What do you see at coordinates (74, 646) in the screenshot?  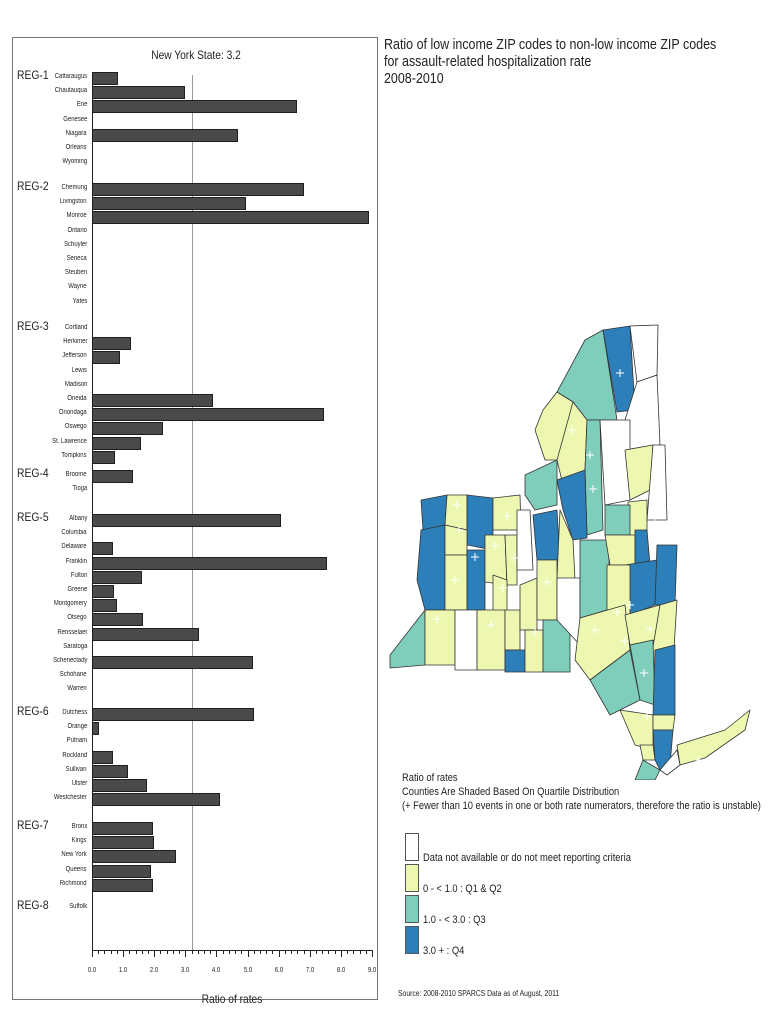 I see `county-label: Saratoga` at bounding box center [74, 646].